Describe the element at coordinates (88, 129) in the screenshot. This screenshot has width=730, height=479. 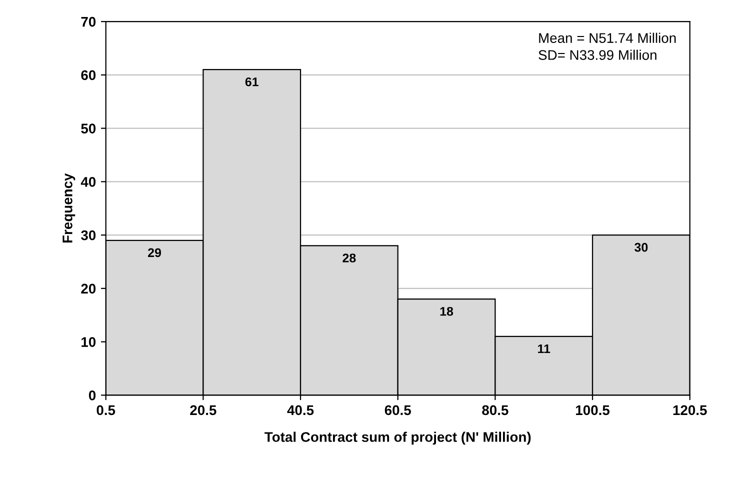
I see `y-tick-label: 50` at that location.